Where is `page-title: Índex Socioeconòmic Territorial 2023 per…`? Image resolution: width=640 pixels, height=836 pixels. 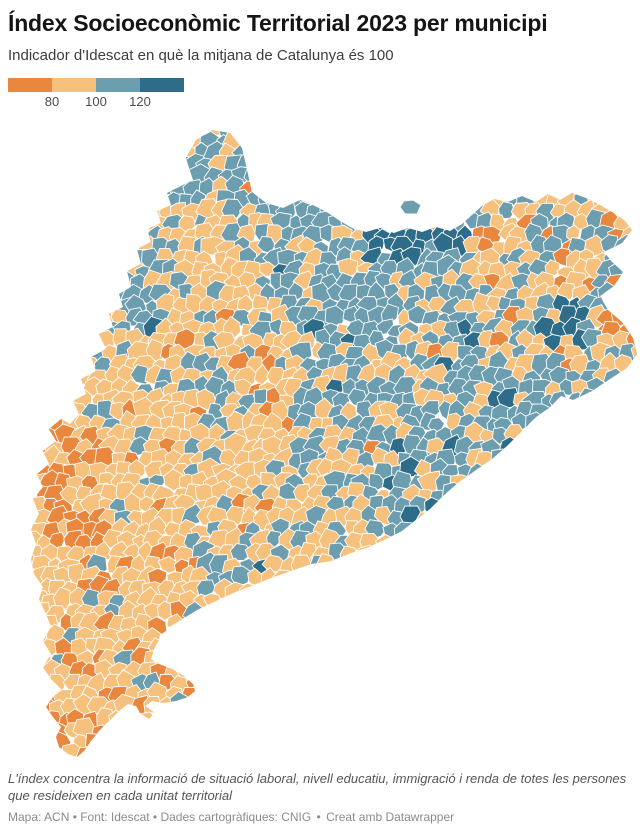
page-title: Índex Socioeconòmic Territorial 2023 per… is located at coordinates (278, 23).